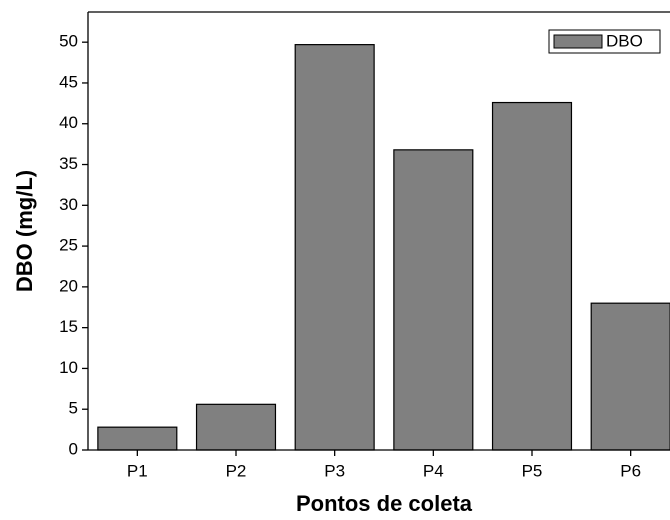 The width and height of the screenshot is (670, 520). What do you see at coordinates (68, 285) in the screenshot?
I see `y-tick-label: 20` at bounding box center [68, 285].